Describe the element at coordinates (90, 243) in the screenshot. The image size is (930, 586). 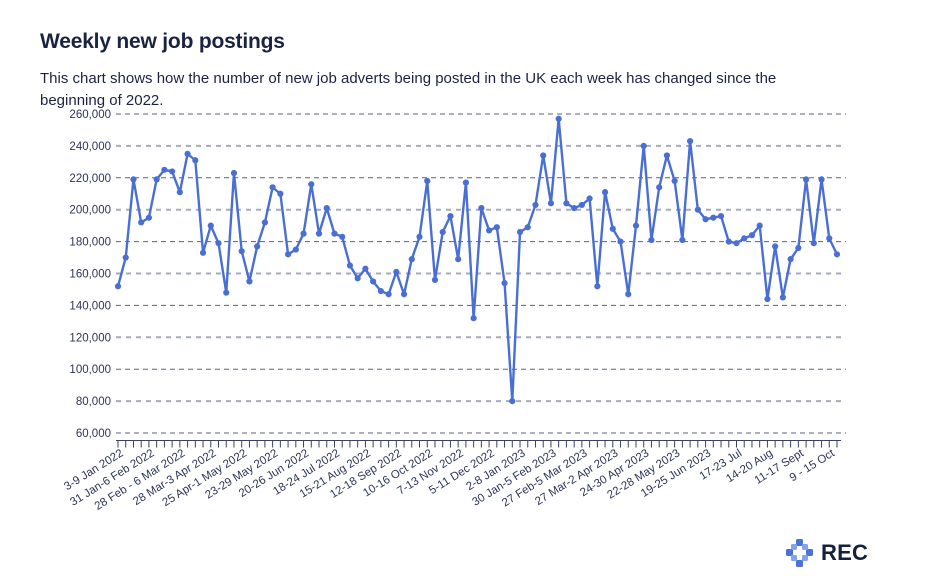
I see `y-tick-label: 180,000` at that location.